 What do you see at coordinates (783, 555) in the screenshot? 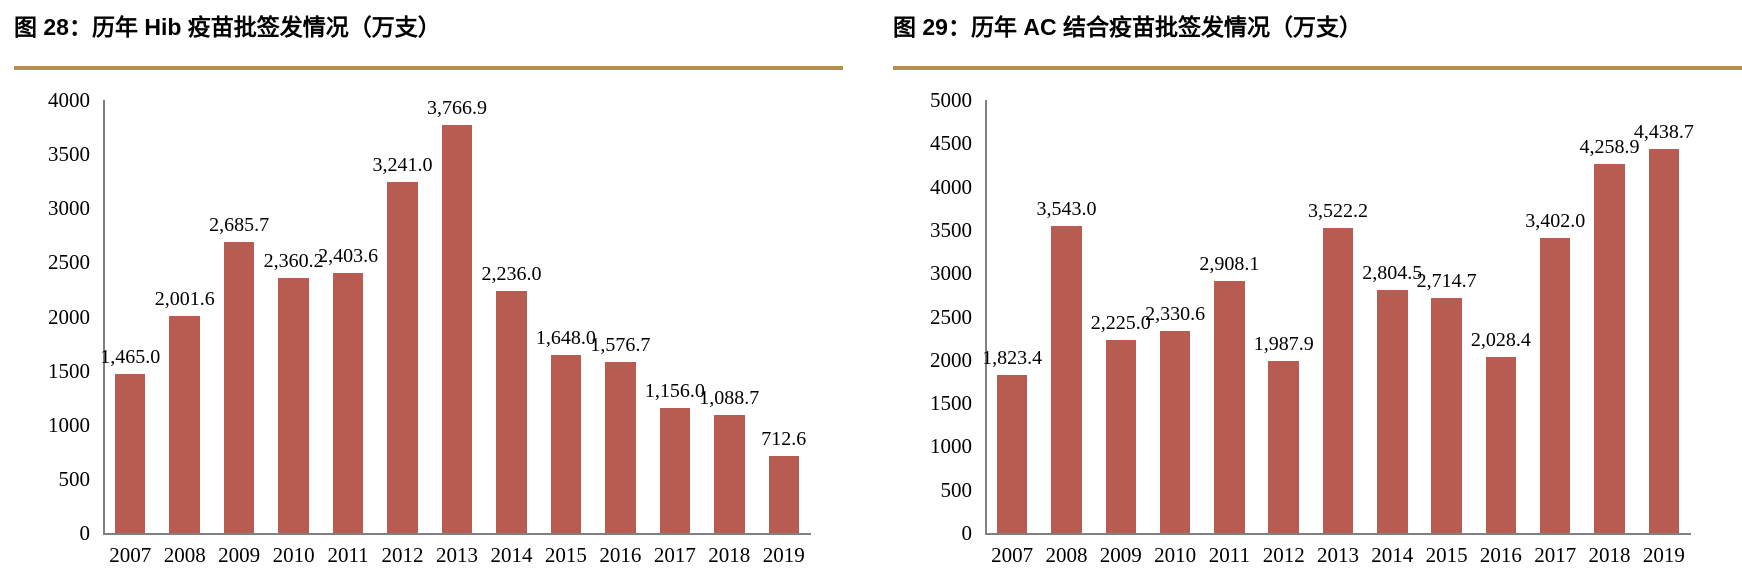
I see `x-axis-tick-label: 2019` at bounding box center [783, 555].